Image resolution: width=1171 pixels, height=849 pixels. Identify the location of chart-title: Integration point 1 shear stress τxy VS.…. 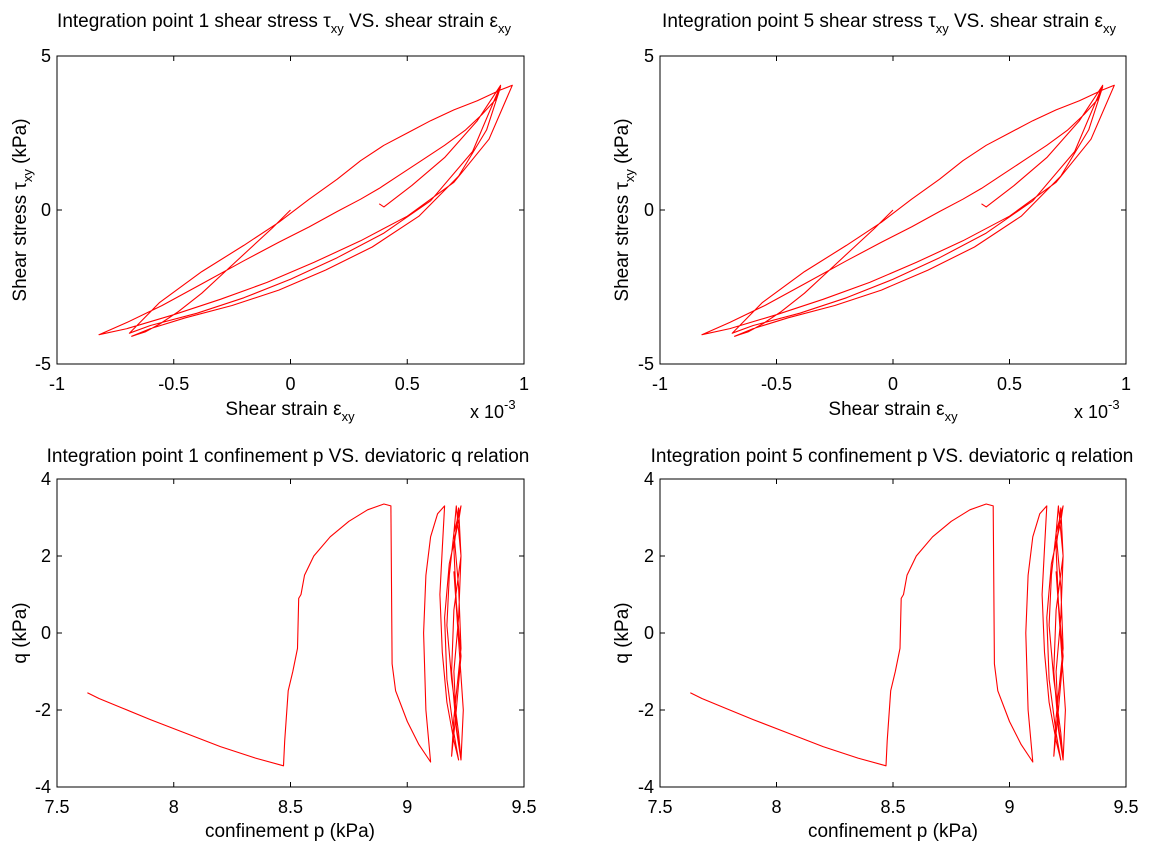
(284, 23).